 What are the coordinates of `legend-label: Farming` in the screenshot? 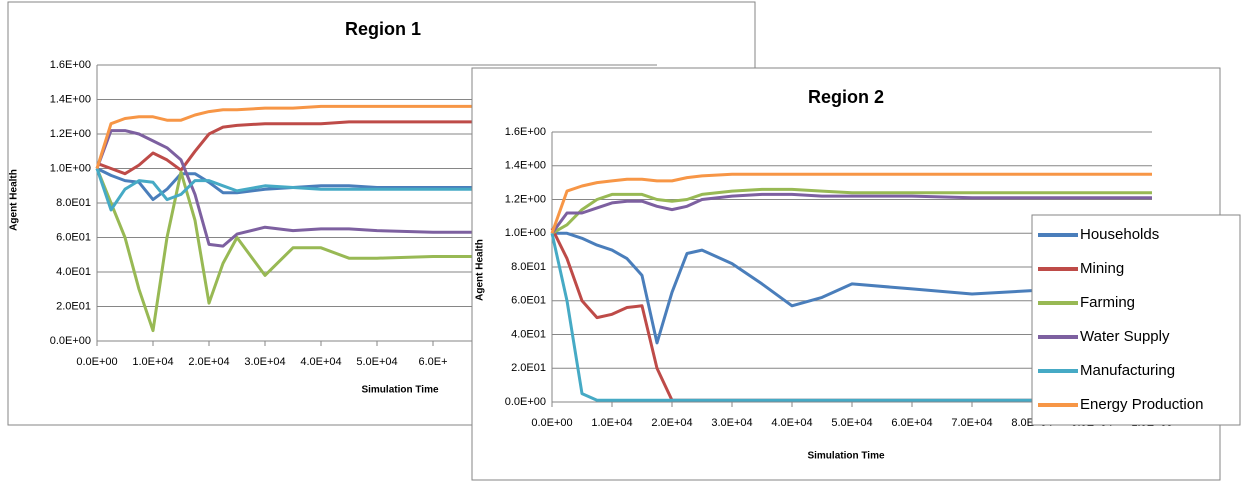 It's located at (1107, 302).